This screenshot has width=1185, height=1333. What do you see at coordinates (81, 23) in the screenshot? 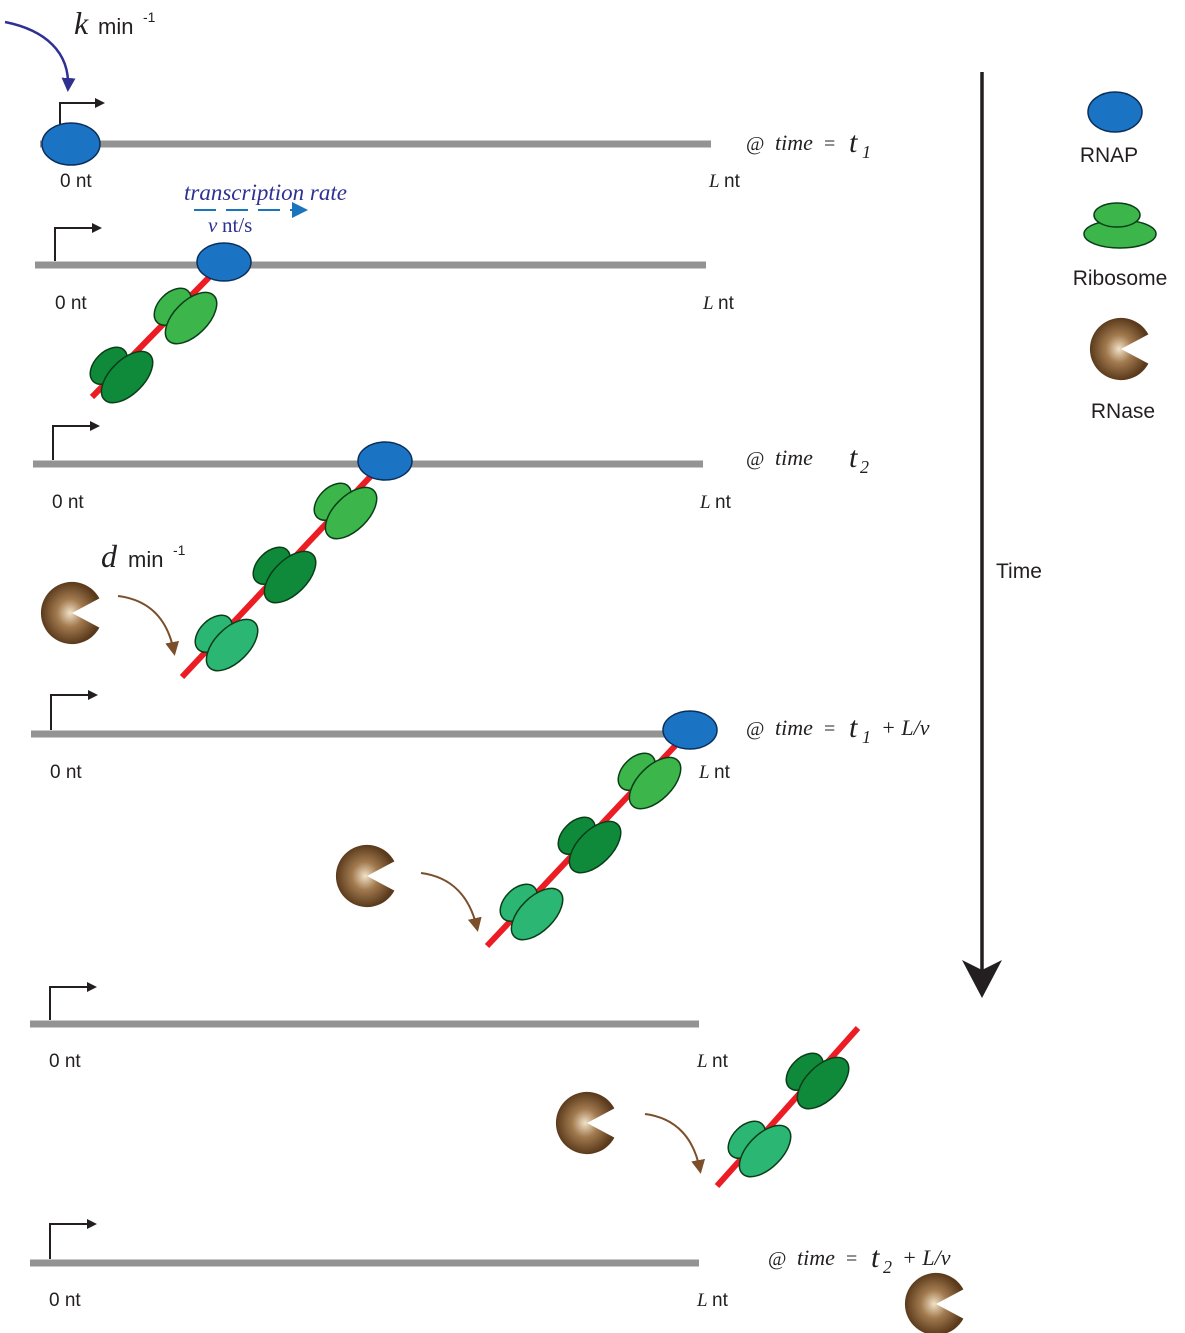
I see `k-symbol: k` at bounding box center [81, 23].